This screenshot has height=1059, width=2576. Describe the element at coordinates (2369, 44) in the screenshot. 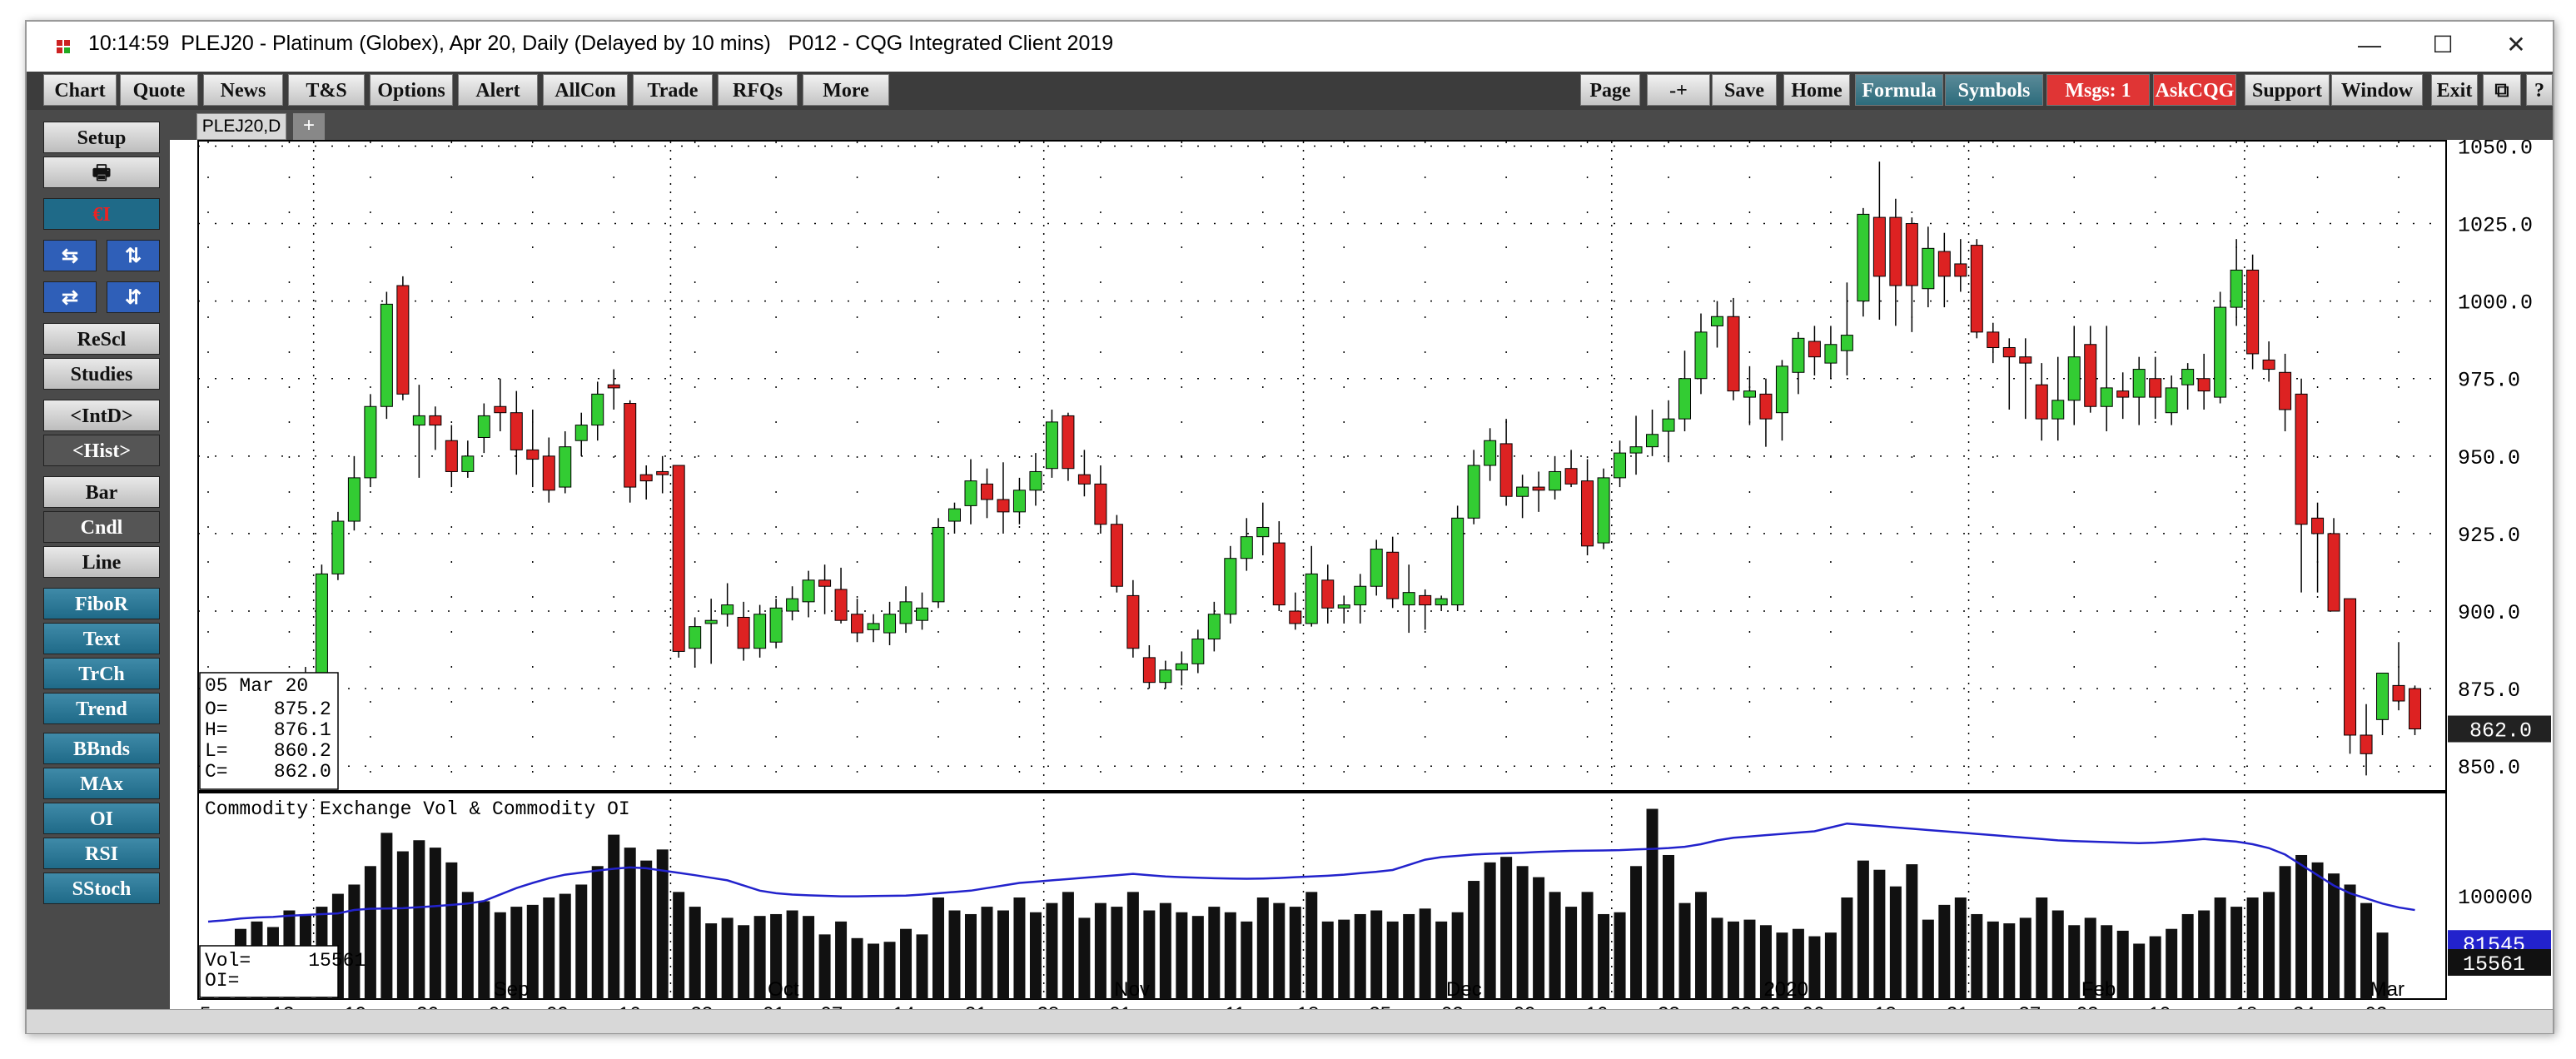

I see `minimize-button: —` at that location.